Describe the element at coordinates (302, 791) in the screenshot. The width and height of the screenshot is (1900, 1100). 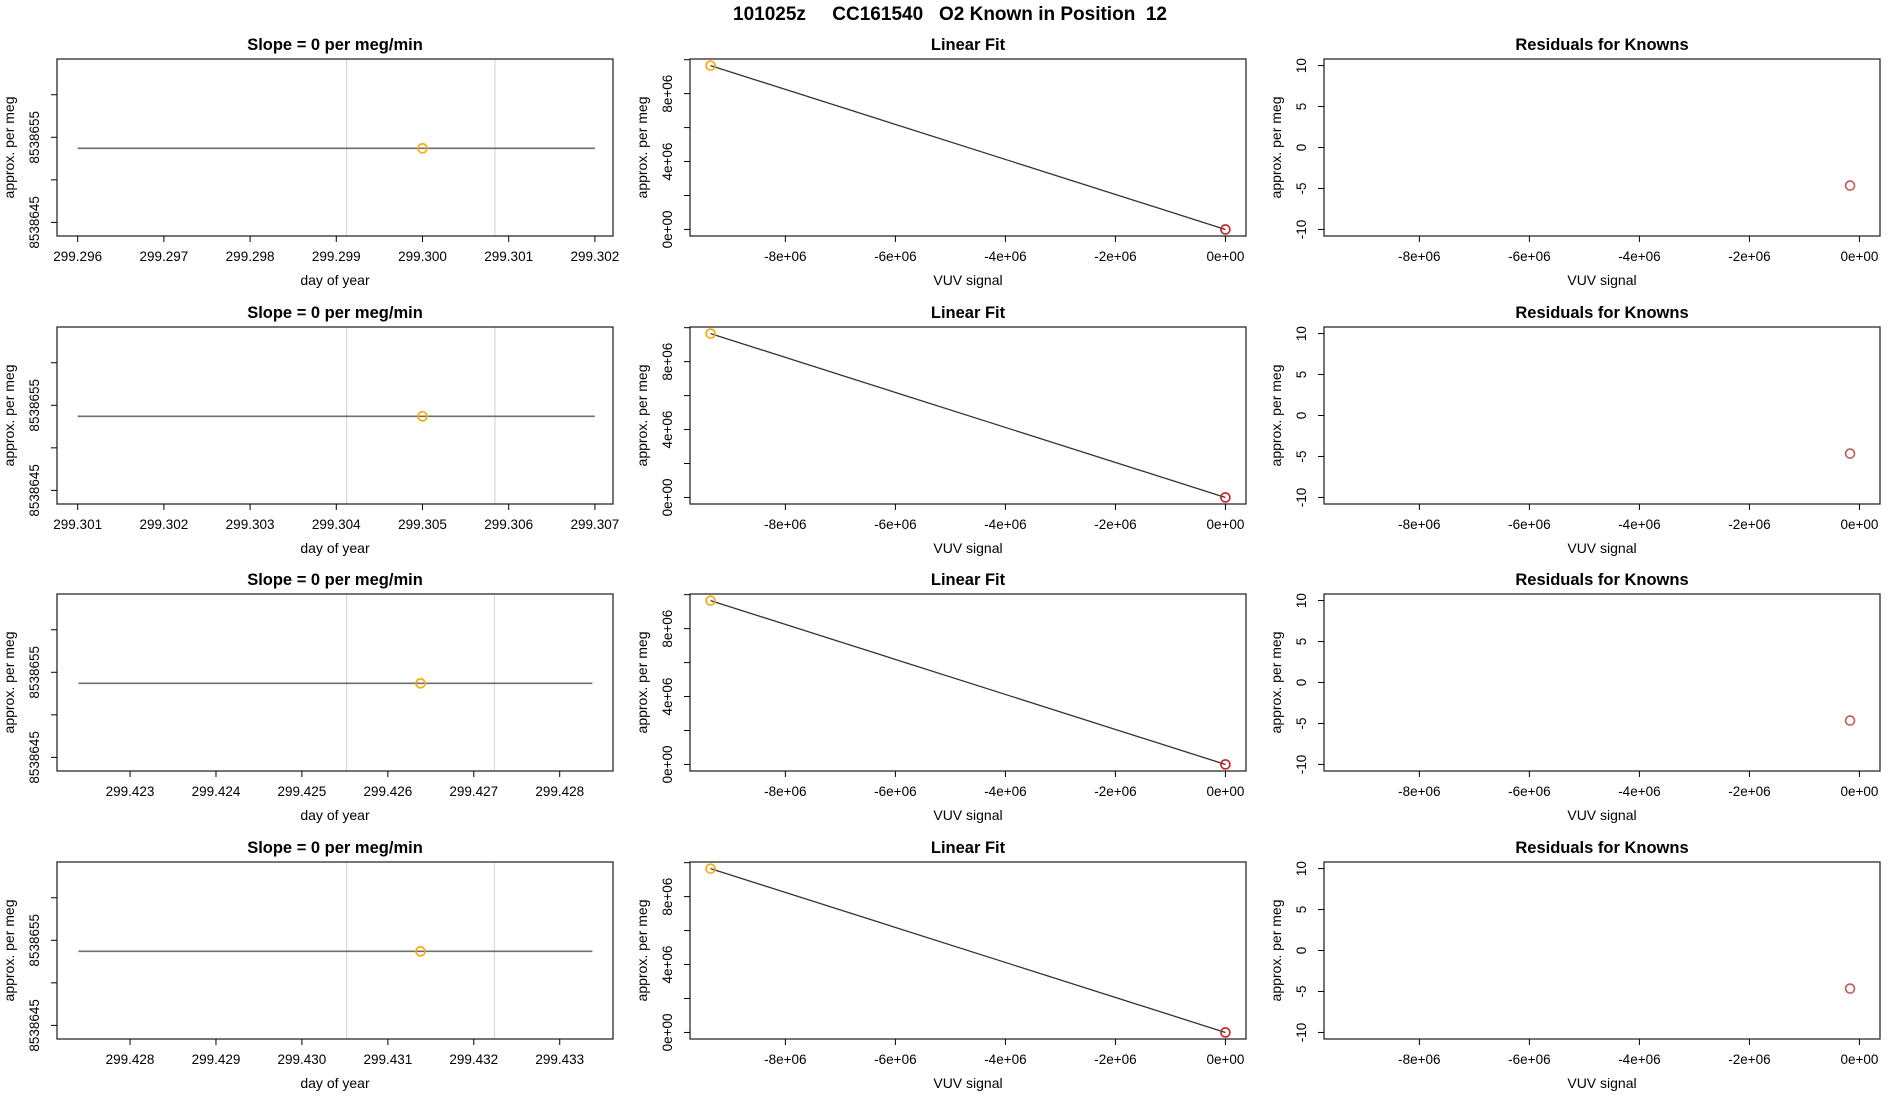
I see `tick-or-axis-text: 299.425` at that location.